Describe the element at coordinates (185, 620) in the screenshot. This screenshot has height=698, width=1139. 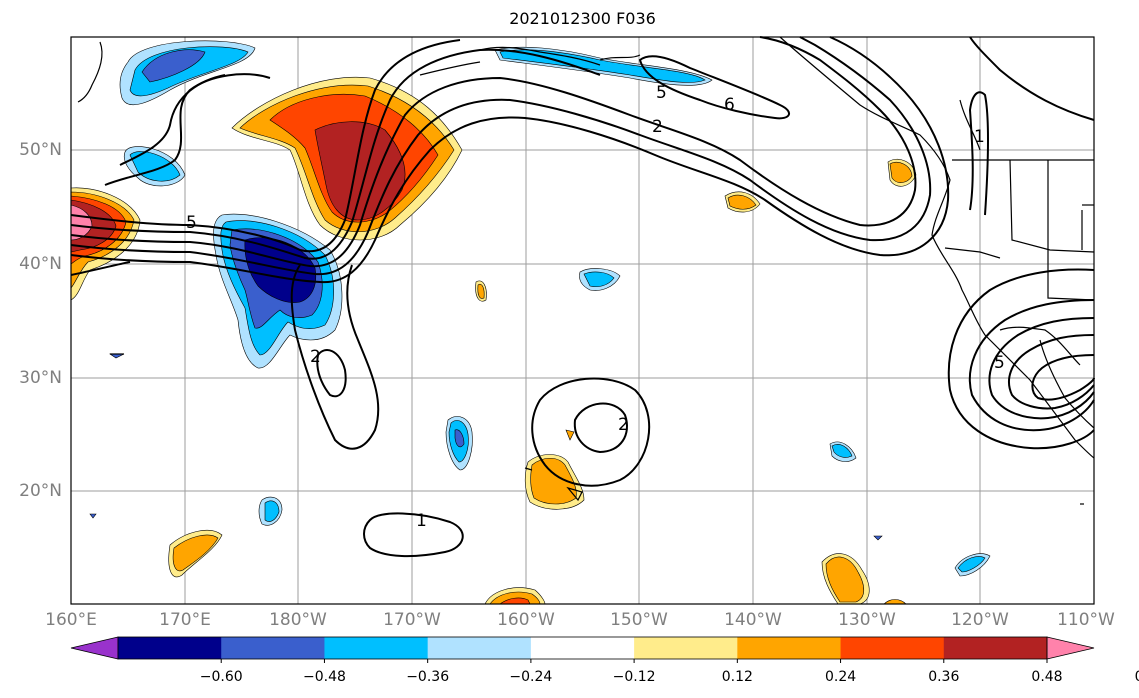
I see `lon-label: 170°E` at that location.